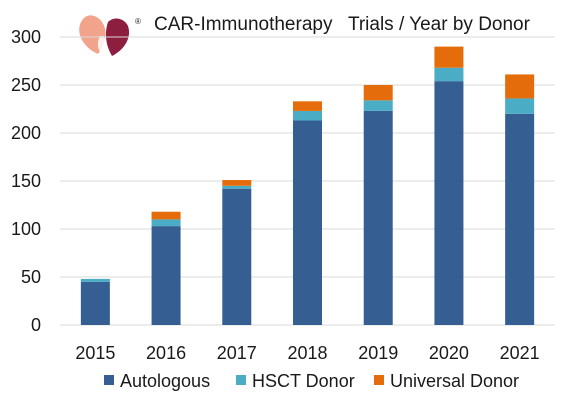 The height and width of the screenshot is (405, 574). What do you see at coordinates (454, 381) in the screenshot?
I see `legend-label: Universal Donor` at bounding box center [454, 381].